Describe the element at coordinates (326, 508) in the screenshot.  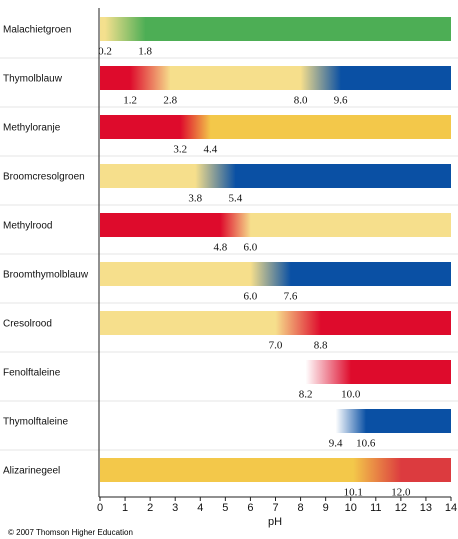
I see `x-tick-label: 9` at that location.